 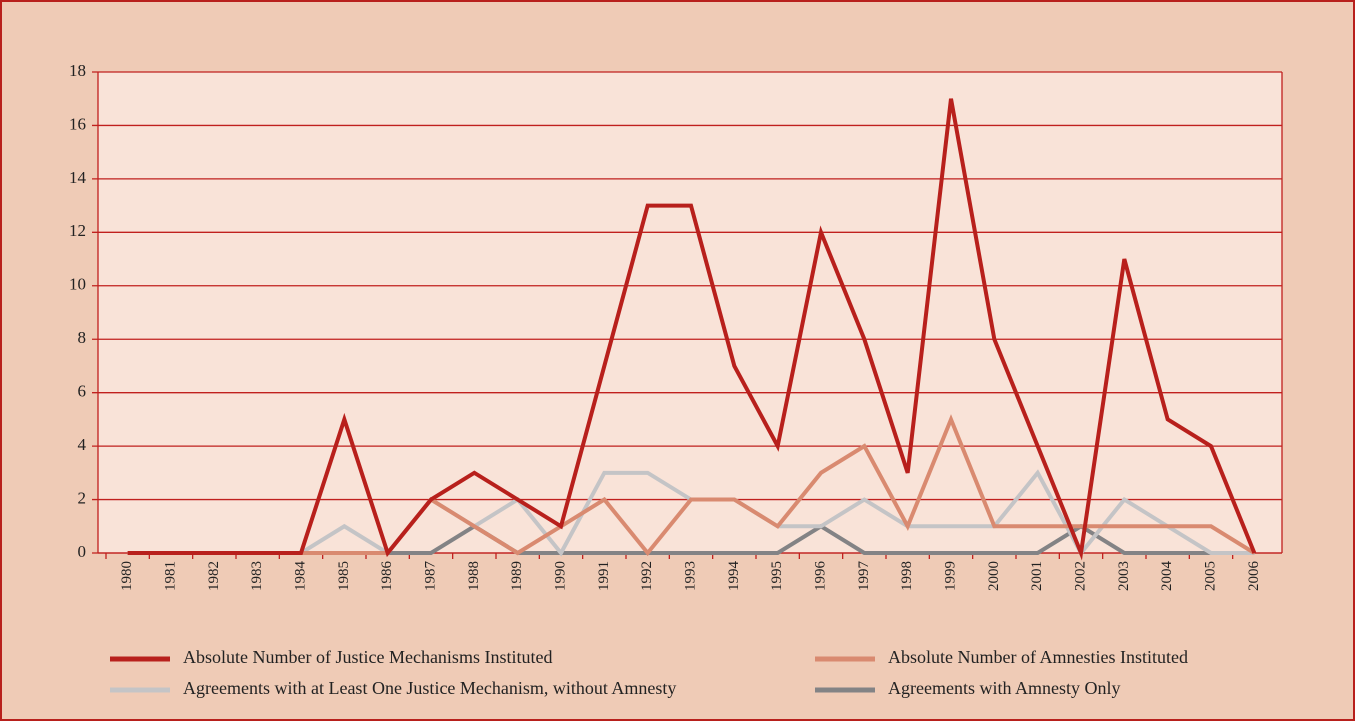 What do you see at coordinates (690, 576) in the screenshot?
I see `x-tick-label: 1993` at bounding box center [690, 576].